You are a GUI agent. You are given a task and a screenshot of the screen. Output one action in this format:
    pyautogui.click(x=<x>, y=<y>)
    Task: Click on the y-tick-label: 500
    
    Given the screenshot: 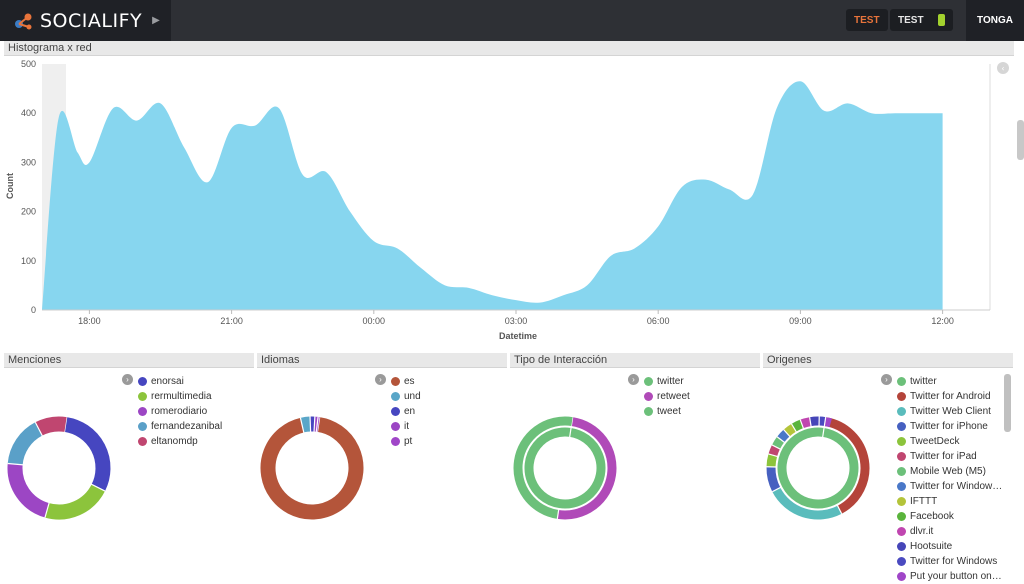 What is the action you would take?
    pyautogui.click(x=28, y=64)
    